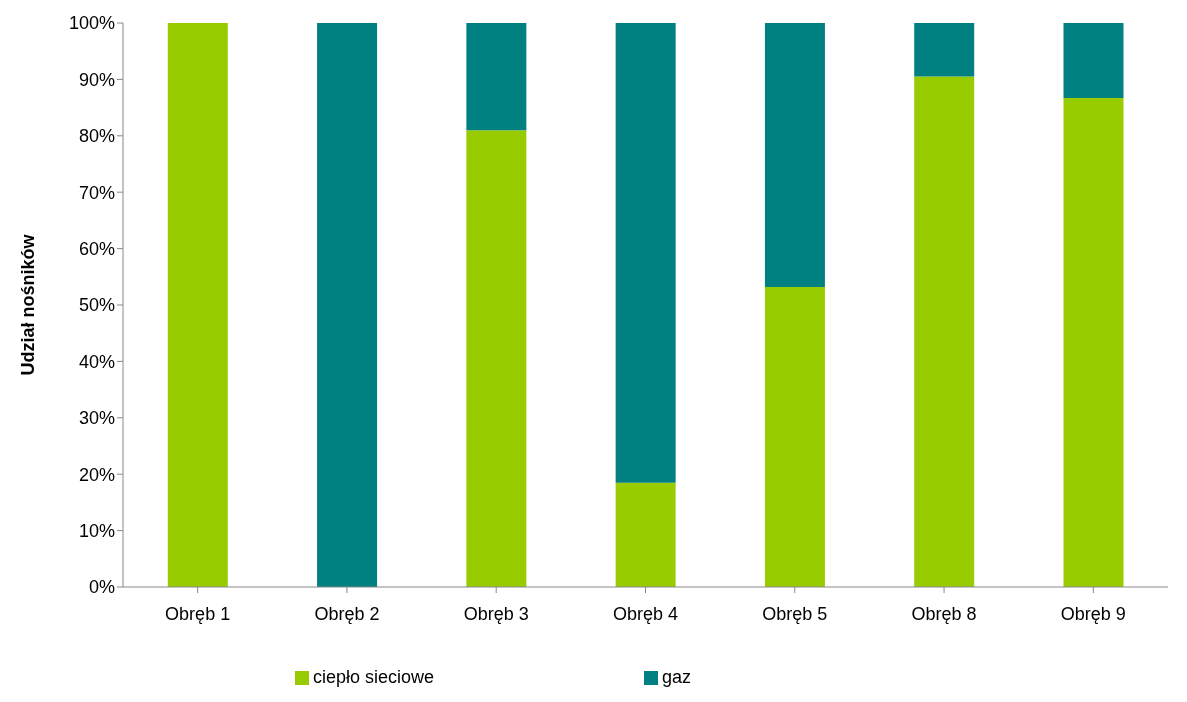  Describe the element at coordinates (91, 23) in the screenshot. I see `y-tick-label: 100%` at that location.